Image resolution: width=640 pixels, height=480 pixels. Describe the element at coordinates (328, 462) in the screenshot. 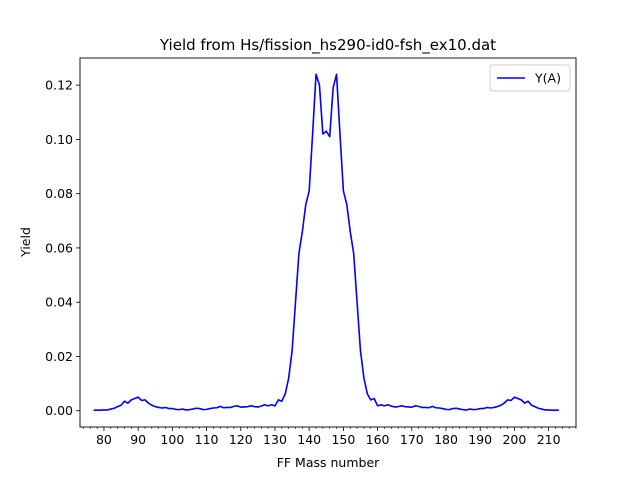

I see `x-axis-label: FF Mass number` at that location.